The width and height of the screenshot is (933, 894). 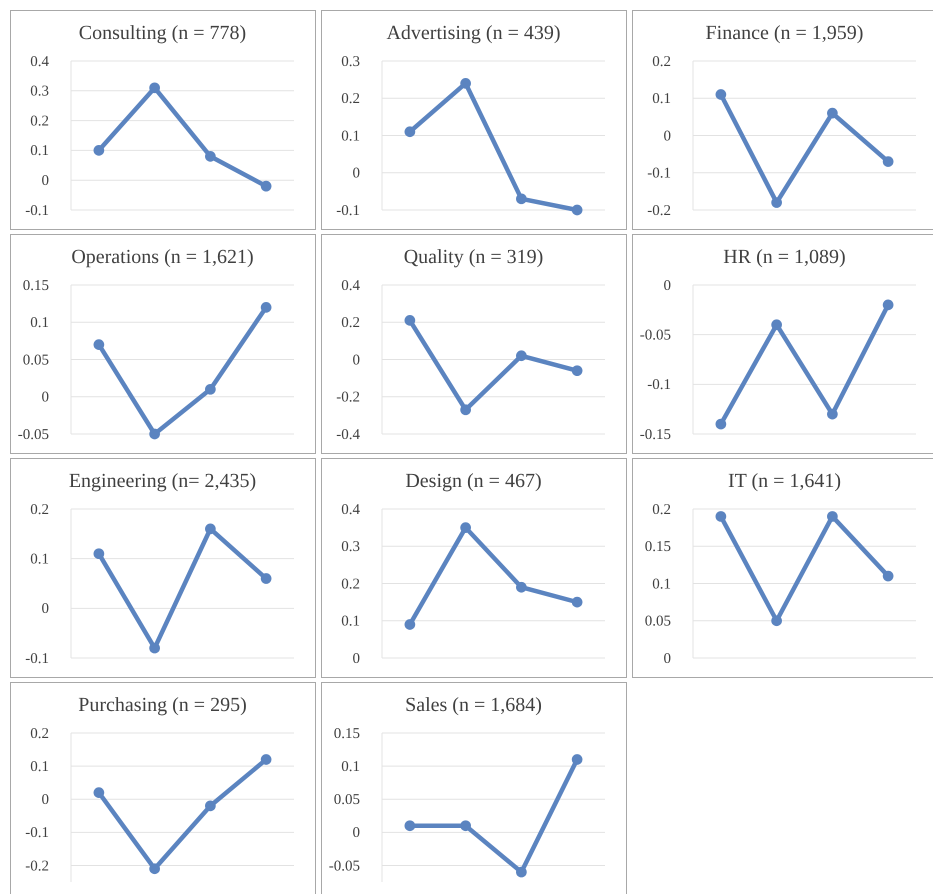 What do you see at coordinates (785, 481) in the screenshot?
I see `chart-title: IT (n = 1,641)` at bounding box center [785, 481].